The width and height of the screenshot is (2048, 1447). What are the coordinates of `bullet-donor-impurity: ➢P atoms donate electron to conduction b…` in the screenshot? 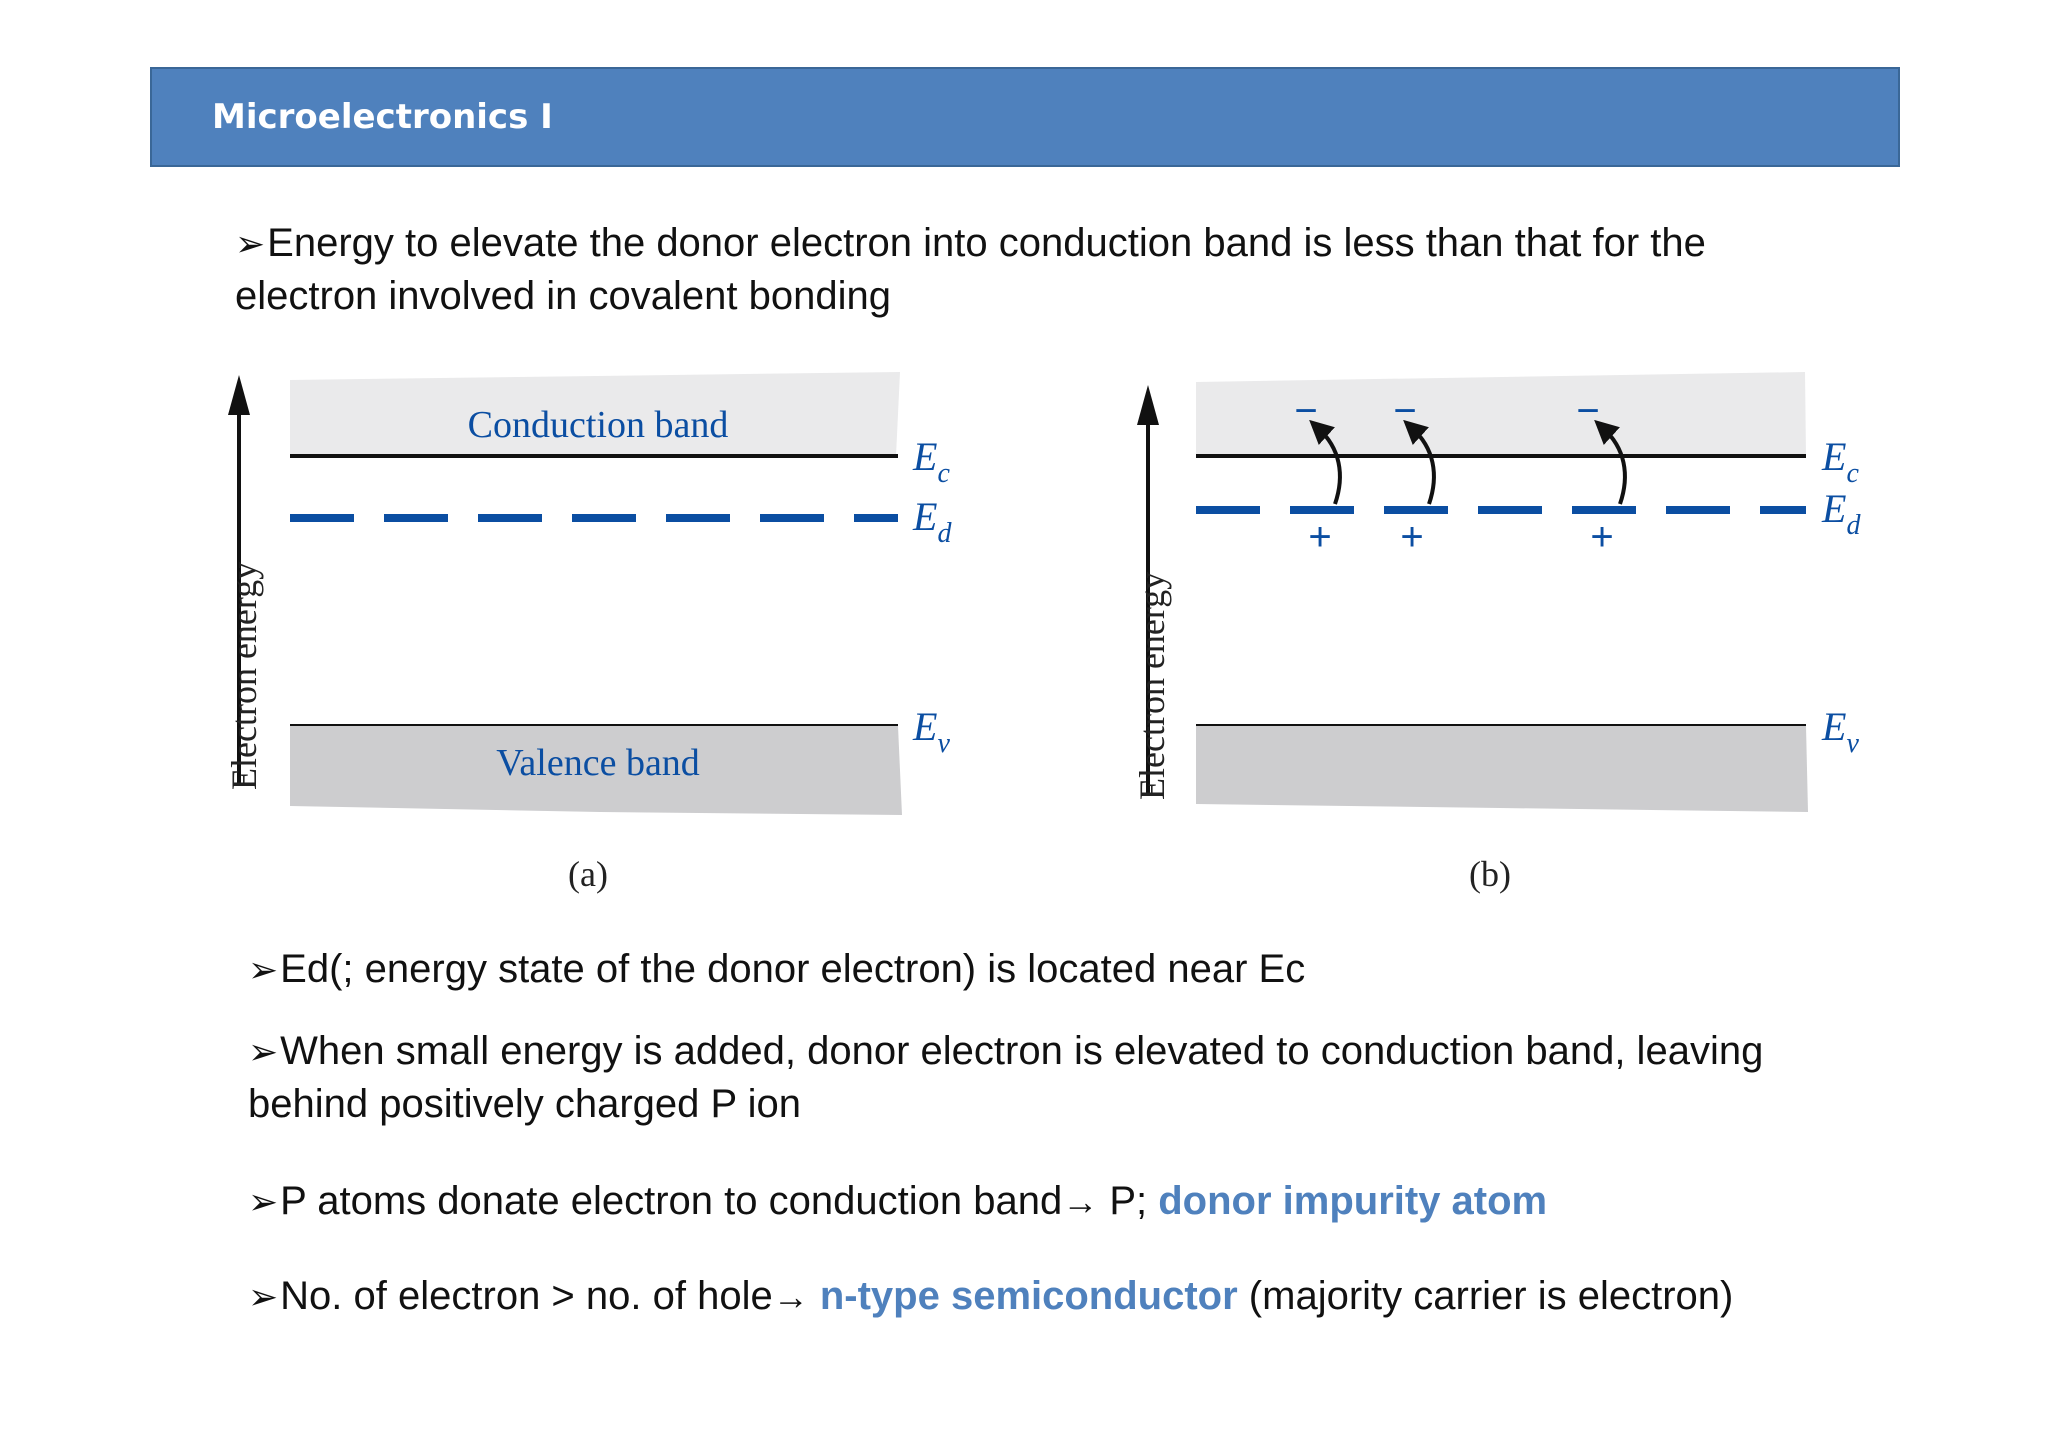 It's located at (1098, 1201).